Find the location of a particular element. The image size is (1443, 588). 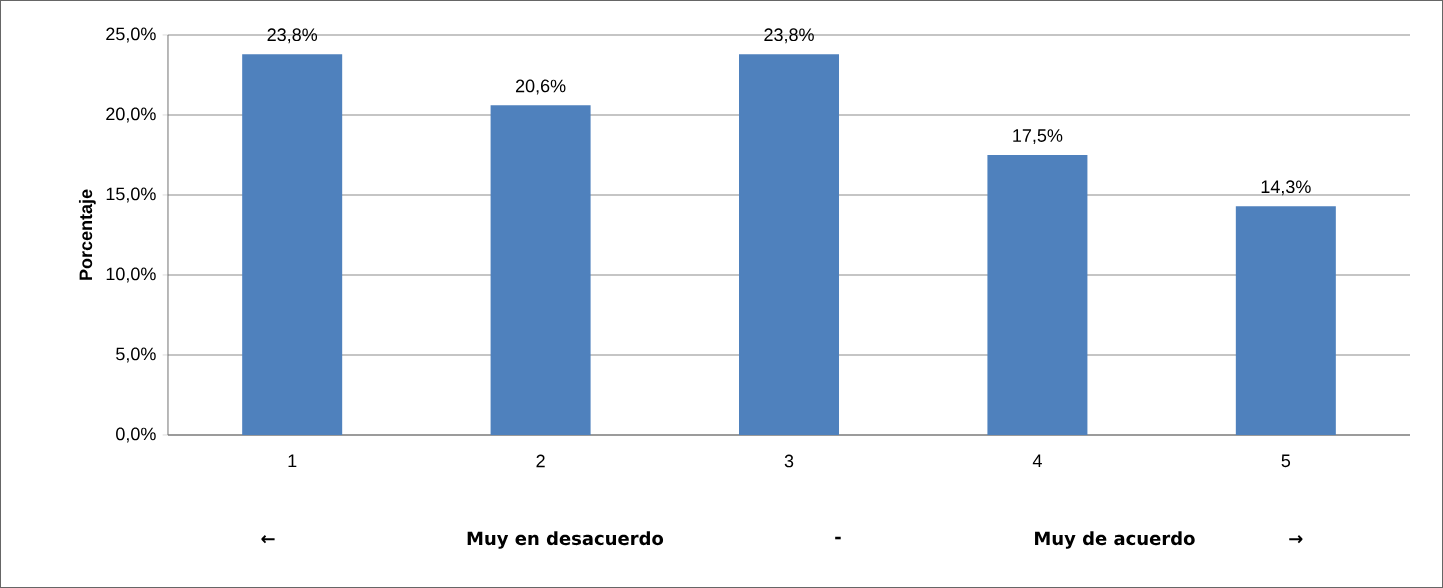

y-tick-label: 0,0% is located at coordinates (136, 435).